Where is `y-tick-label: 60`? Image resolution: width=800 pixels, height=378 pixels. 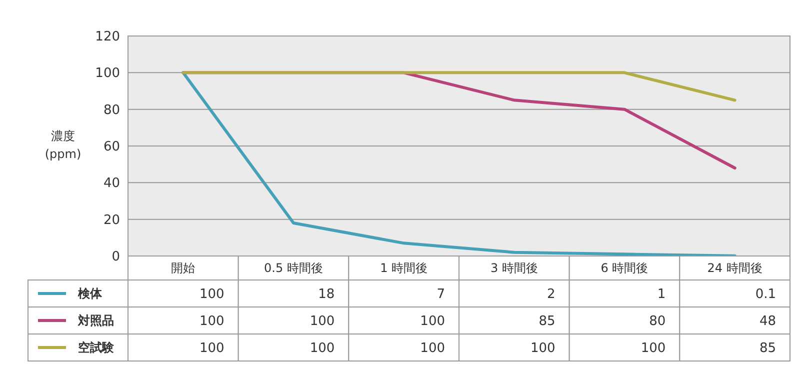
y-tick-label: 60 is located at coordinates (111, 147).